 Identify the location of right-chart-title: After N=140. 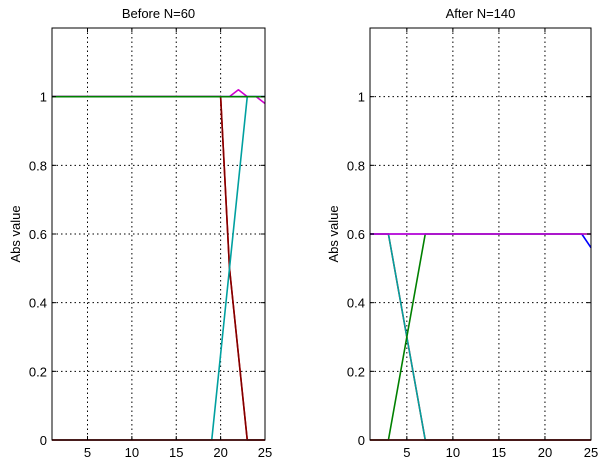
(481, 13).